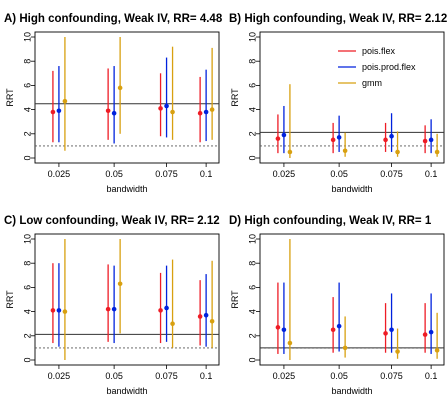 This screenshot has height=406, width=448. I want to click on panel-title: C) Low confounding, Weak IV, RR= 2.12, so click(112, 221).